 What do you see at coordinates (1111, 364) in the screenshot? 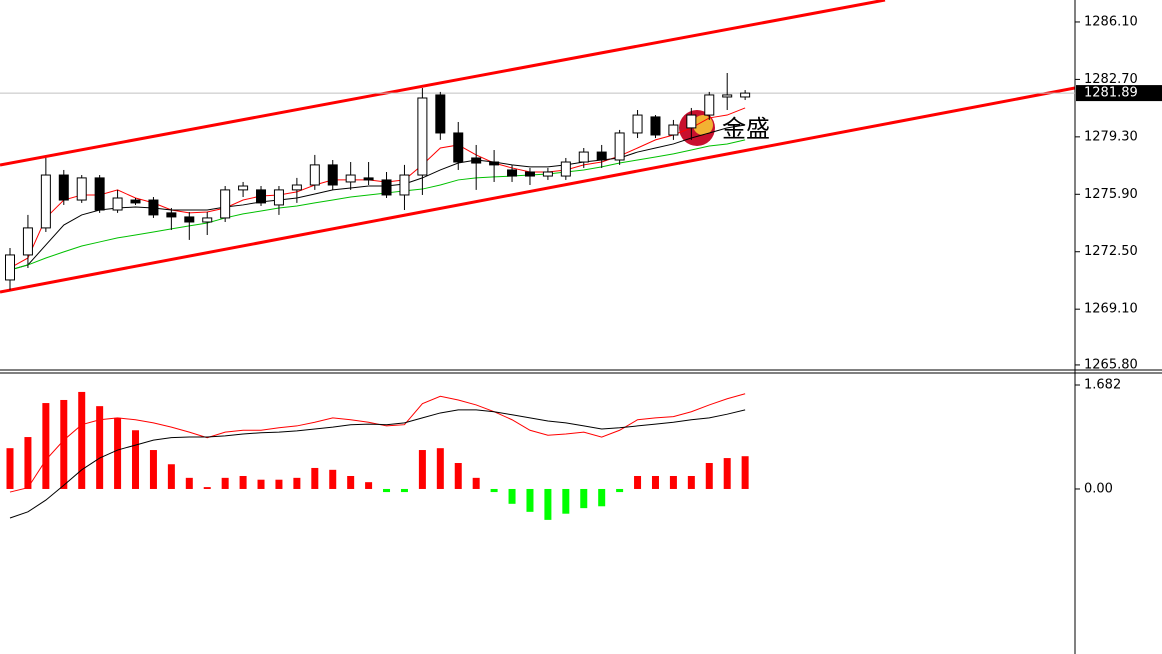
I see `y-tick-label: 1265.80` at bounding box center [1111, 364].